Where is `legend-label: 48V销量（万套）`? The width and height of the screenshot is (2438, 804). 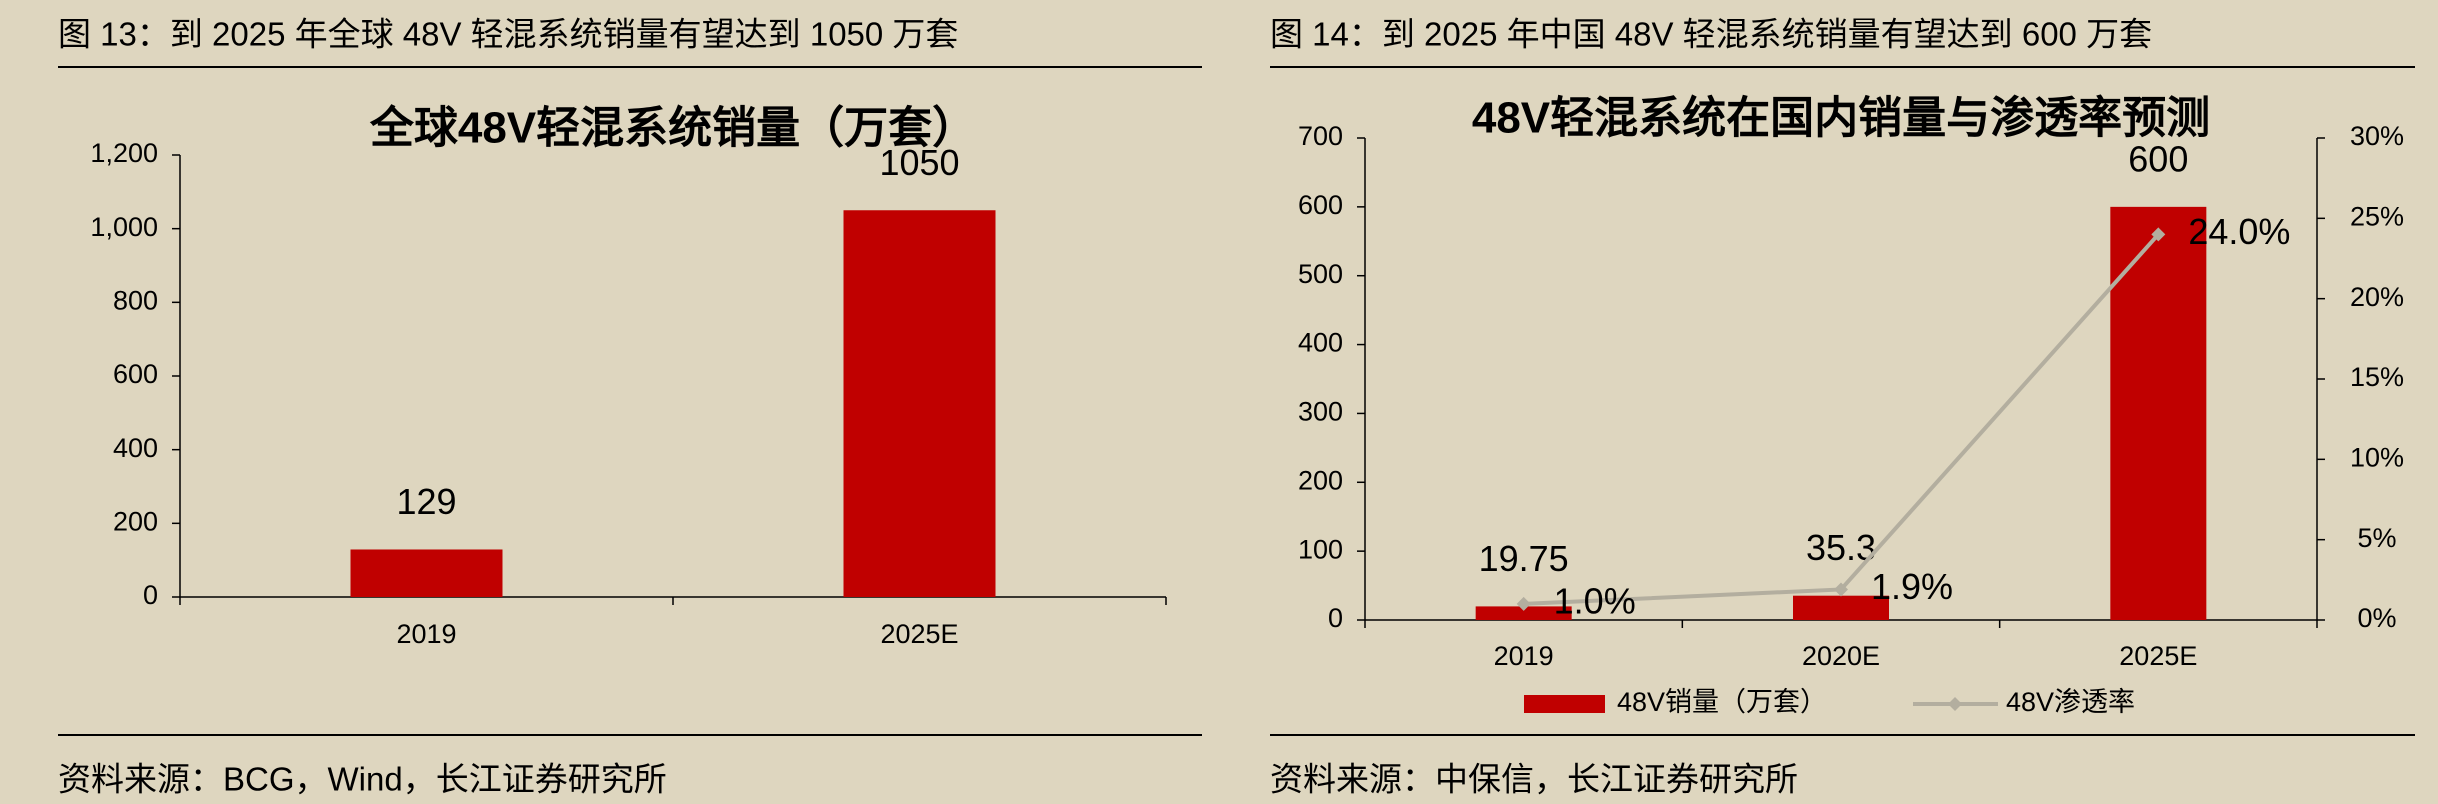 legend-label: 48V销量（万套） is located at coordinates (1722, 702).